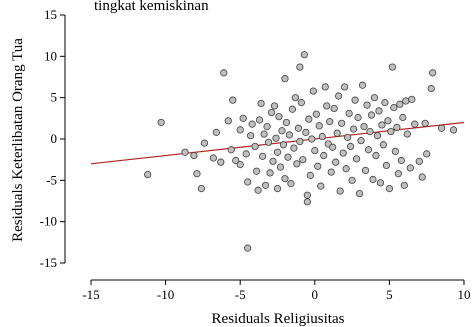  Describe the element at coordinates (315, 294) in the screenshot. I see `x-tick-label: 0` at that location.